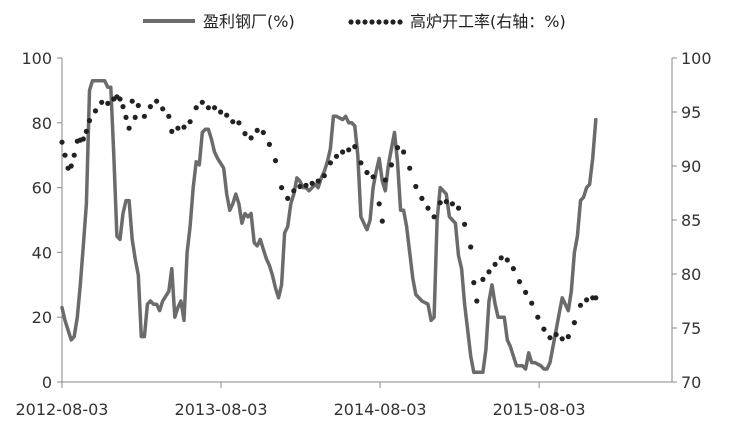 This screenshot has width=731, height=425. Describe the element at coordinates (42, 317) in the screenshot. I see `left-axis-tick-label: 20` at that location.